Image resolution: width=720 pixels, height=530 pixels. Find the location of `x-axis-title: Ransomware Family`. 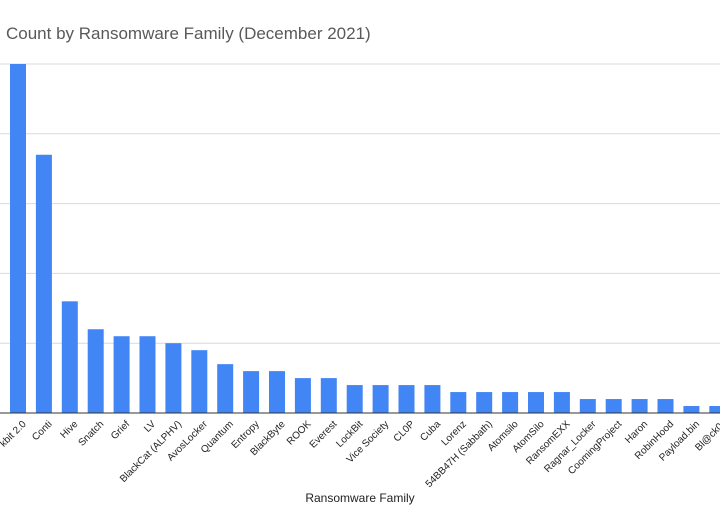

x-axis-title: Ransomware Family is located at coordinates (360, 498).